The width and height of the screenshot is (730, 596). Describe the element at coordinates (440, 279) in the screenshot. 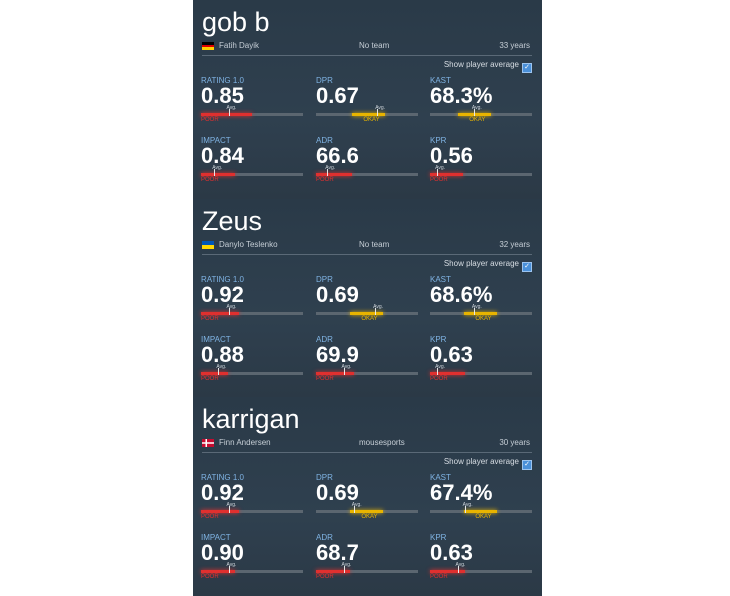

I see `stat-label: KAST` at that location.